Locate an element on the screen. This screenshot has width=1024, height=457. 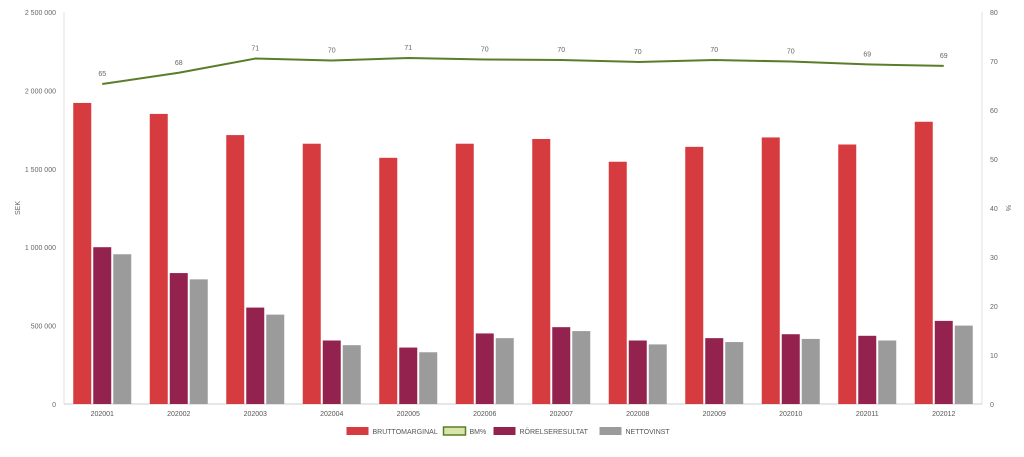
y-right-tick-label: 50 is located at coordinates (994, 160).